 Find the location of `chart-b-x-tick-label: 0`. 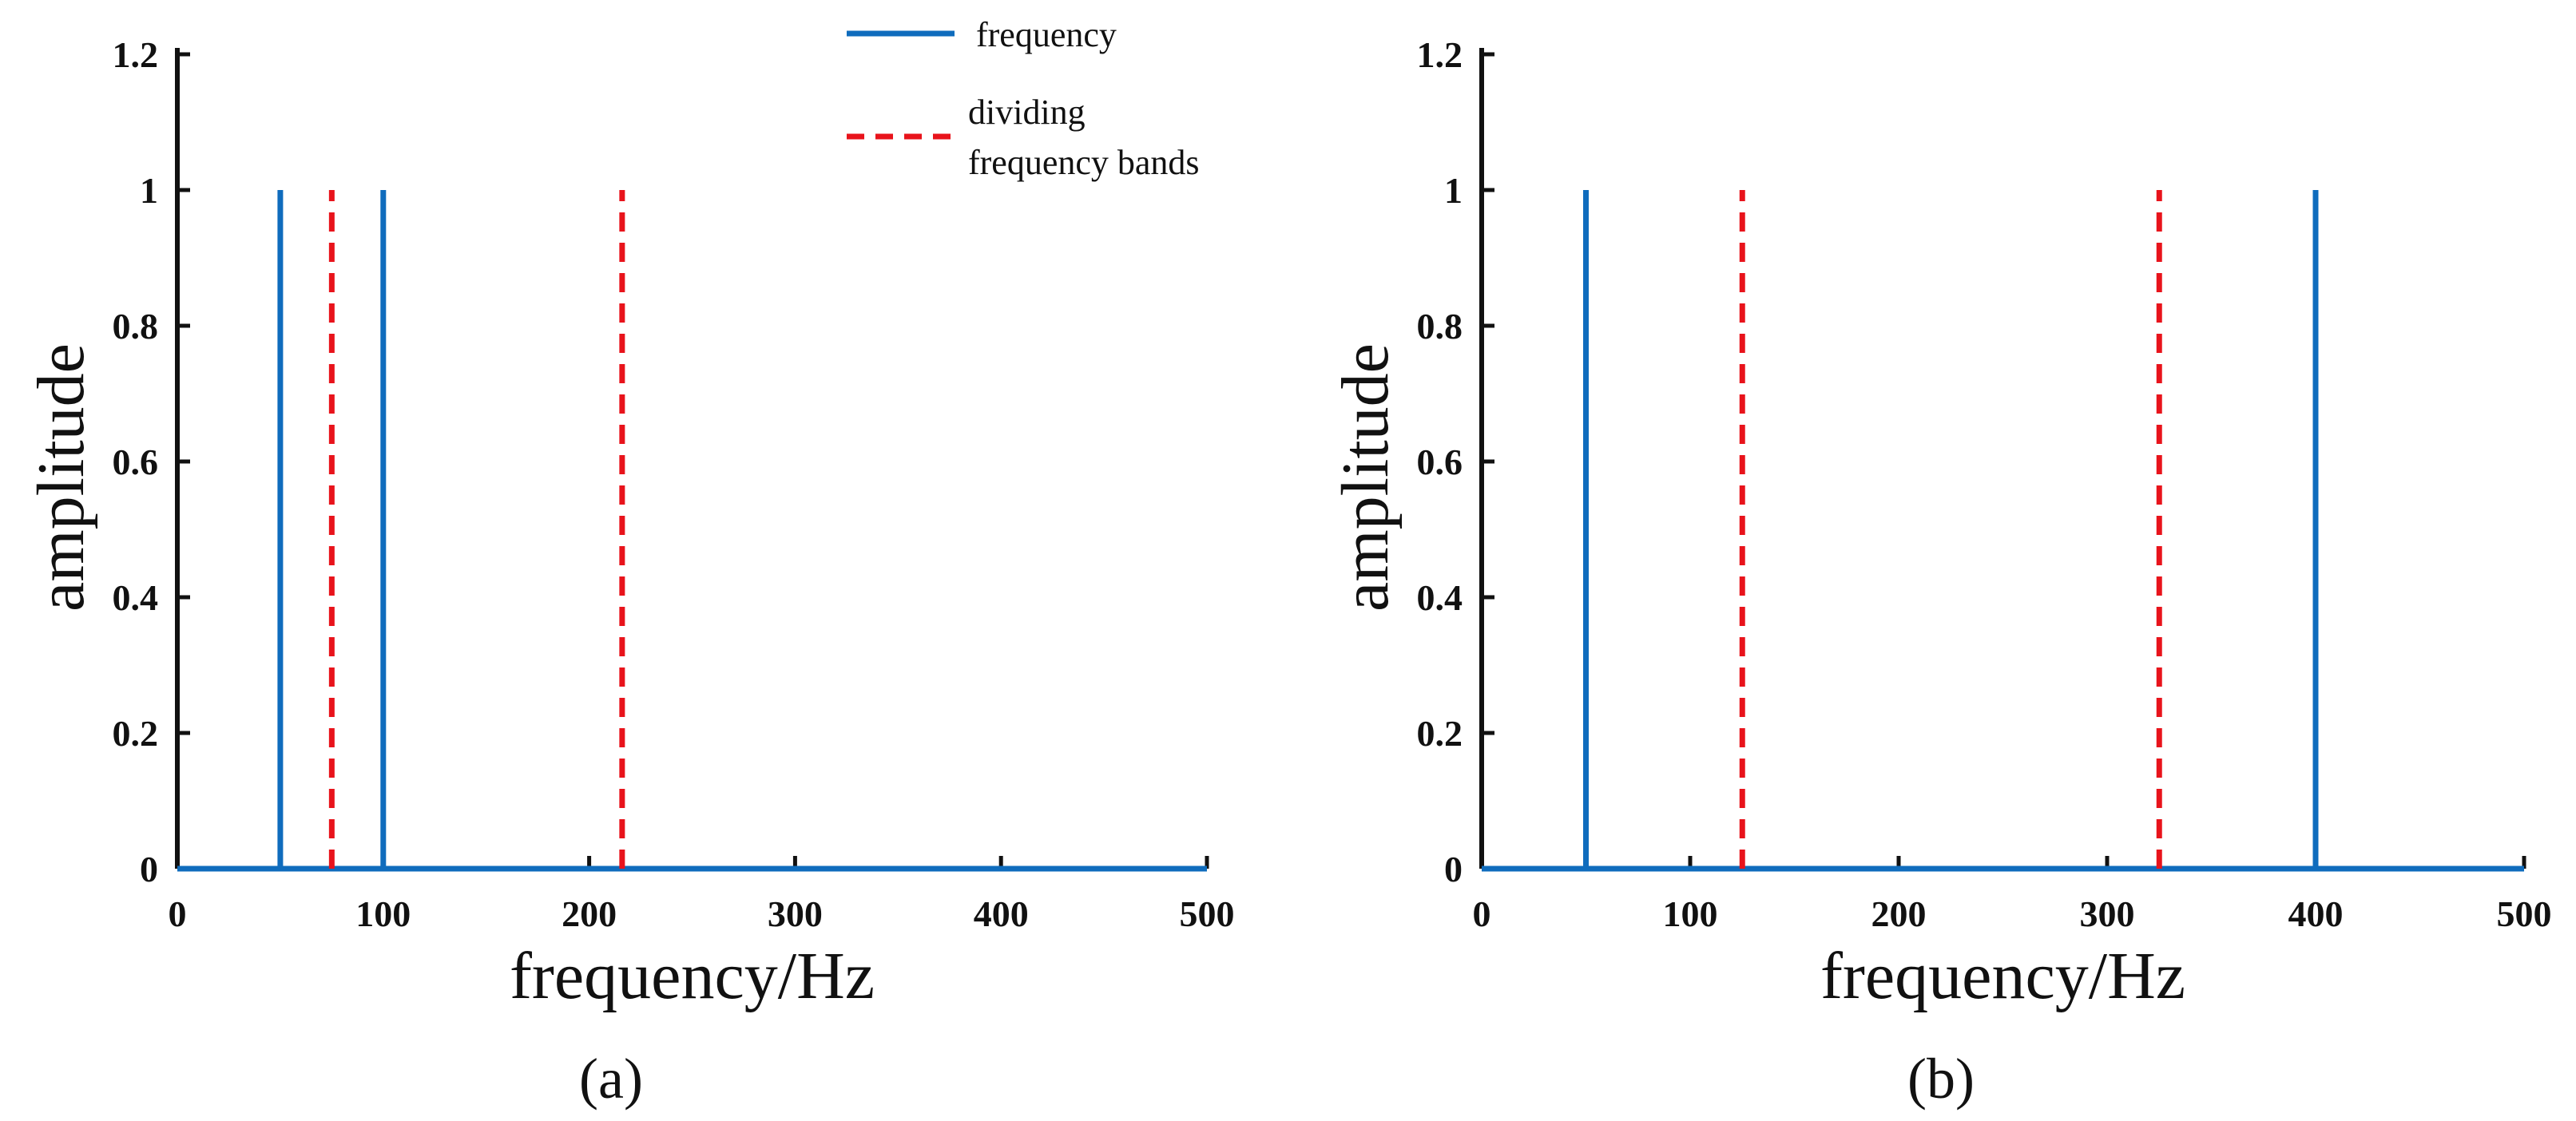

chart-b-x-tick-label: 0 is located at coordinates (1482, 913).